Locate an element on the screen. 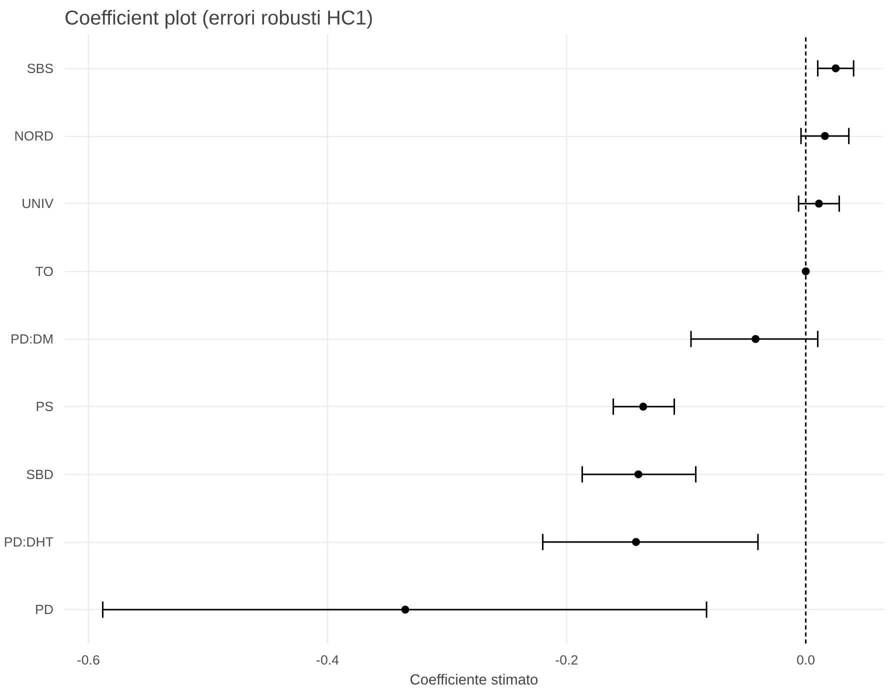  y-tick-label: NORD is located at coordinates (34, 136).